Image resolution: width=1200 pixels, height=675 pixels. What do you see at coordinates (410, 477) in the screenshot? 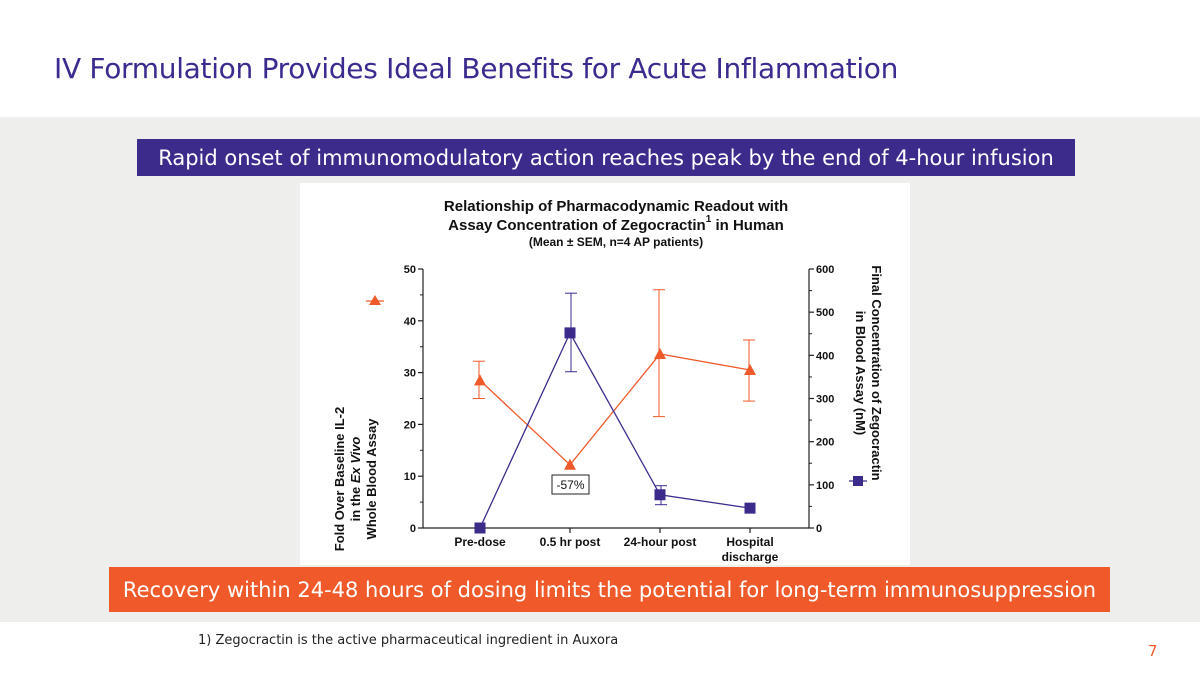
I see `left-tick-label: 10` at bounding box center [410, 477].